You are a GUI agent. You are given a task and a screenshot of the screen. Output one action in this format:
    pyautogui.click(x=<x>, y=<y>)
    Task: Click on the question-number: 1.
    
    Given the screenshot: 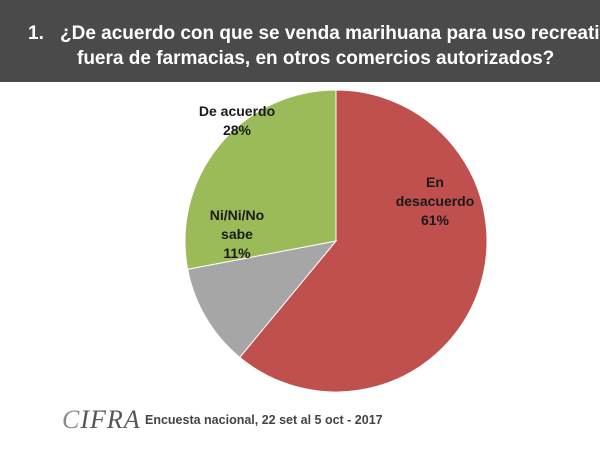 What is the action you would take?
    pyautogui.click(x=36, y=33)
    